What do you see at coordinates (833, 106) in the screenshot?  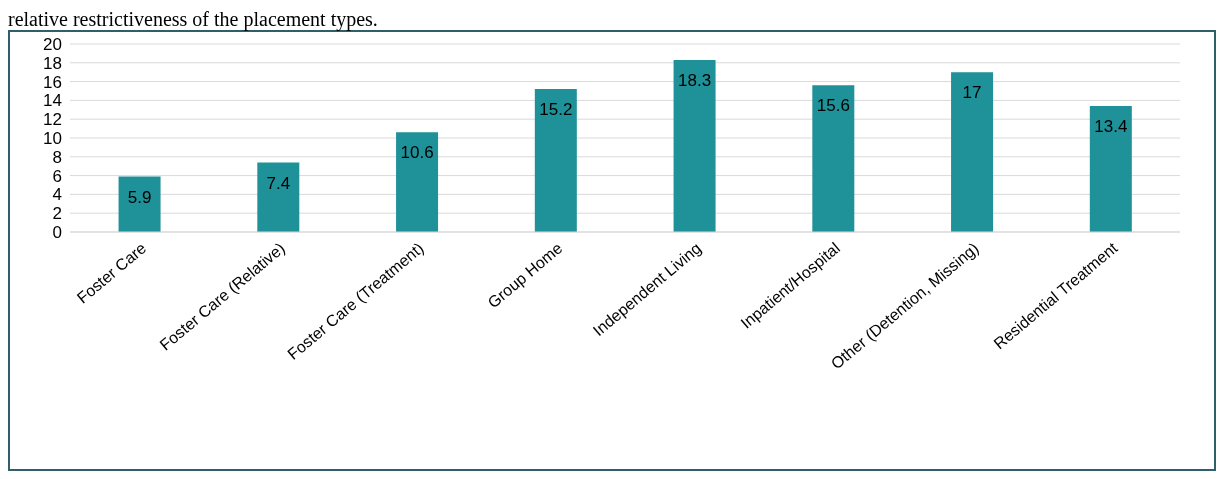 I see `data-label: 15.6` at bounding box center [833, 106].